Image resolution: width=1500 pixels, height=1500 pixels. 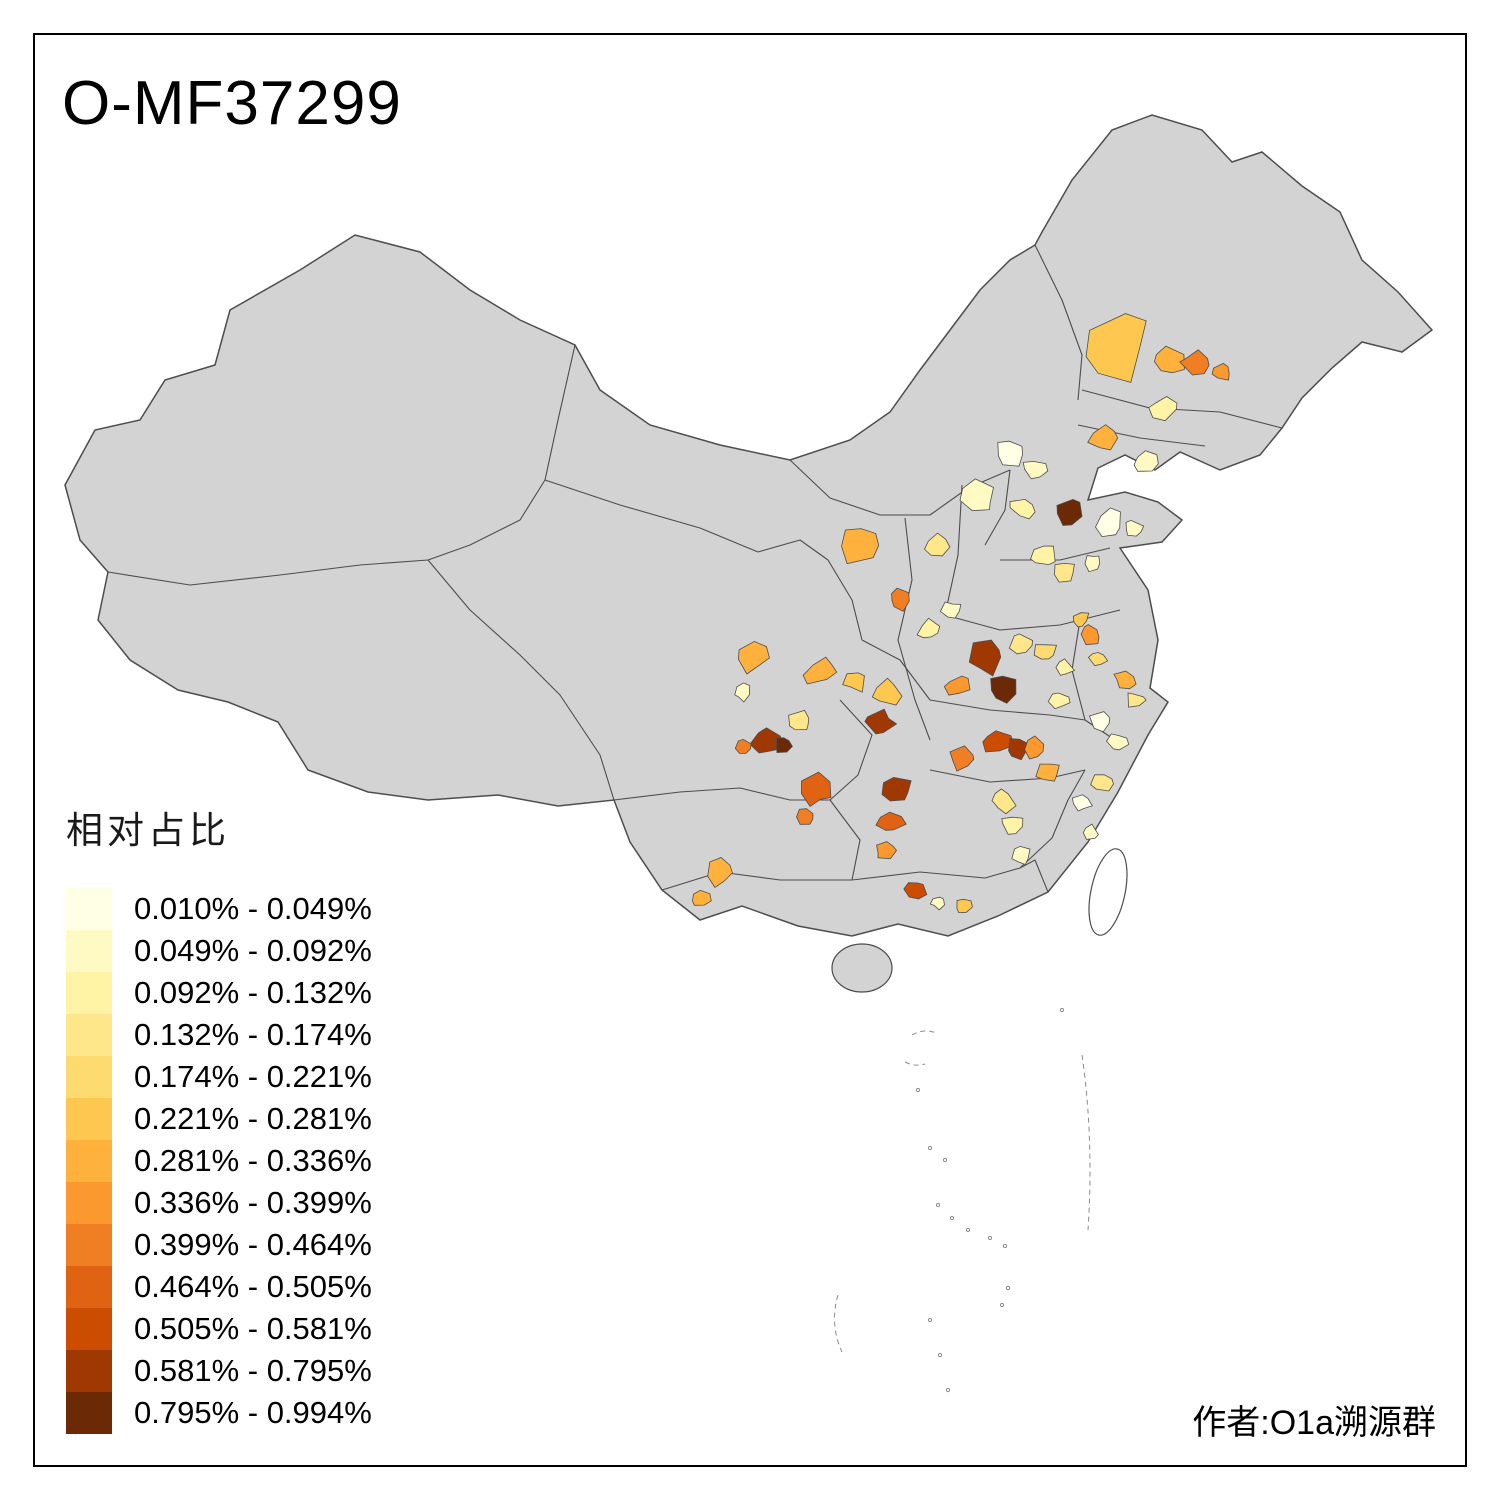 What do you see at coordinates (253, 1286) in the screenshot?
I see `legend-label: 0.464% - 0.505%` at bounding box center [253, 1286].